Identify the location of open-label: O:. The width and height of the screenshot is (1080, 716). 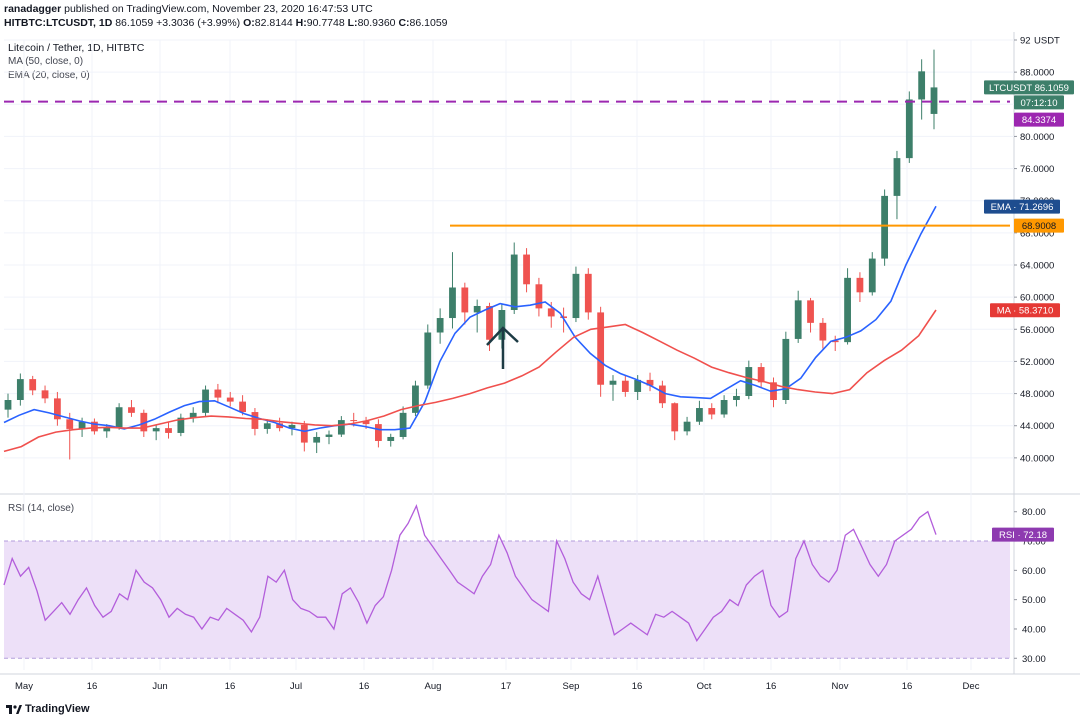
(249, 23).